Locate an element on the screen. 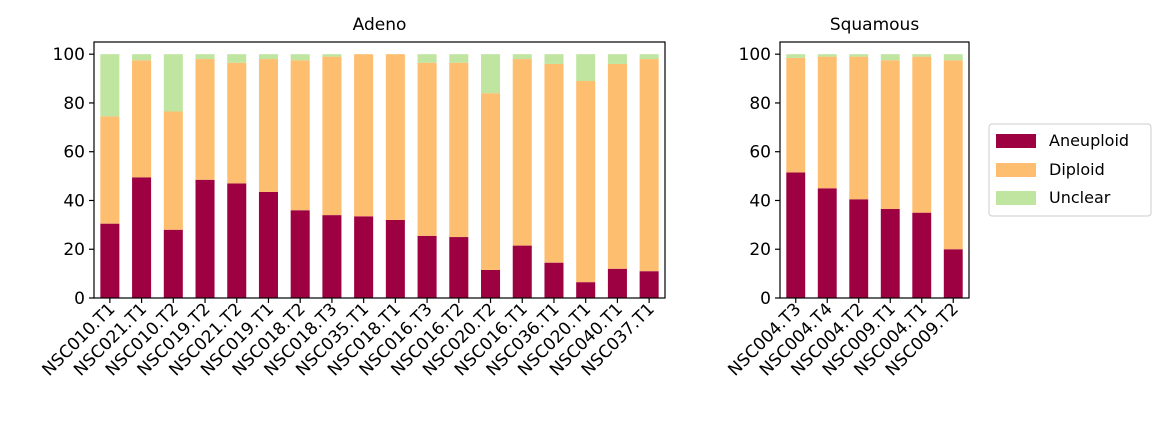 This screenshot has width=1164, height=424. bar-unclear-nsc018-t2 is located at coordinates (300, 57).